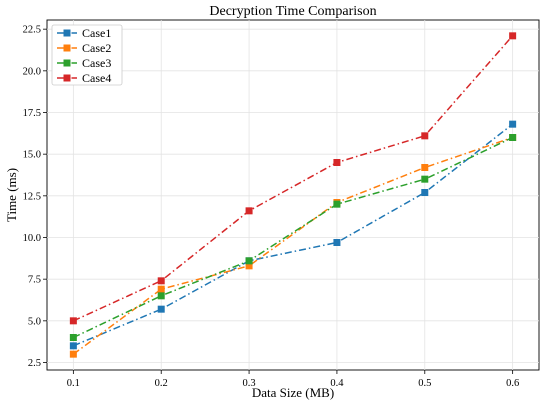 The height and width of the screenshot is (405, 550). I want to click on legend-item: Case1, so click(84, 33).